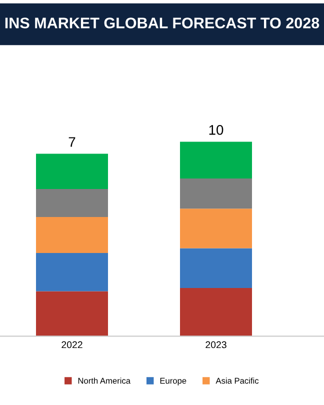 The image size is (324, 405). Describe the element at coordinates (104, 381) in the screenshot. I see `legend-label: North America` at that location.